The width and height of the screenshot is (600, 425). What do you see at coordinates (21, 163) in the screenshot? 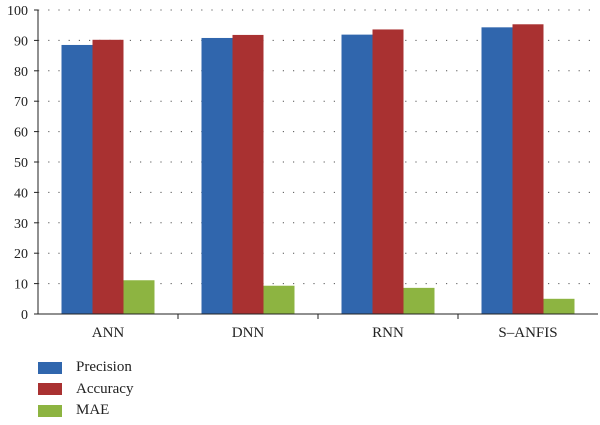
I see `y-tick-label-50: 50` at bounding box center [21, 163].